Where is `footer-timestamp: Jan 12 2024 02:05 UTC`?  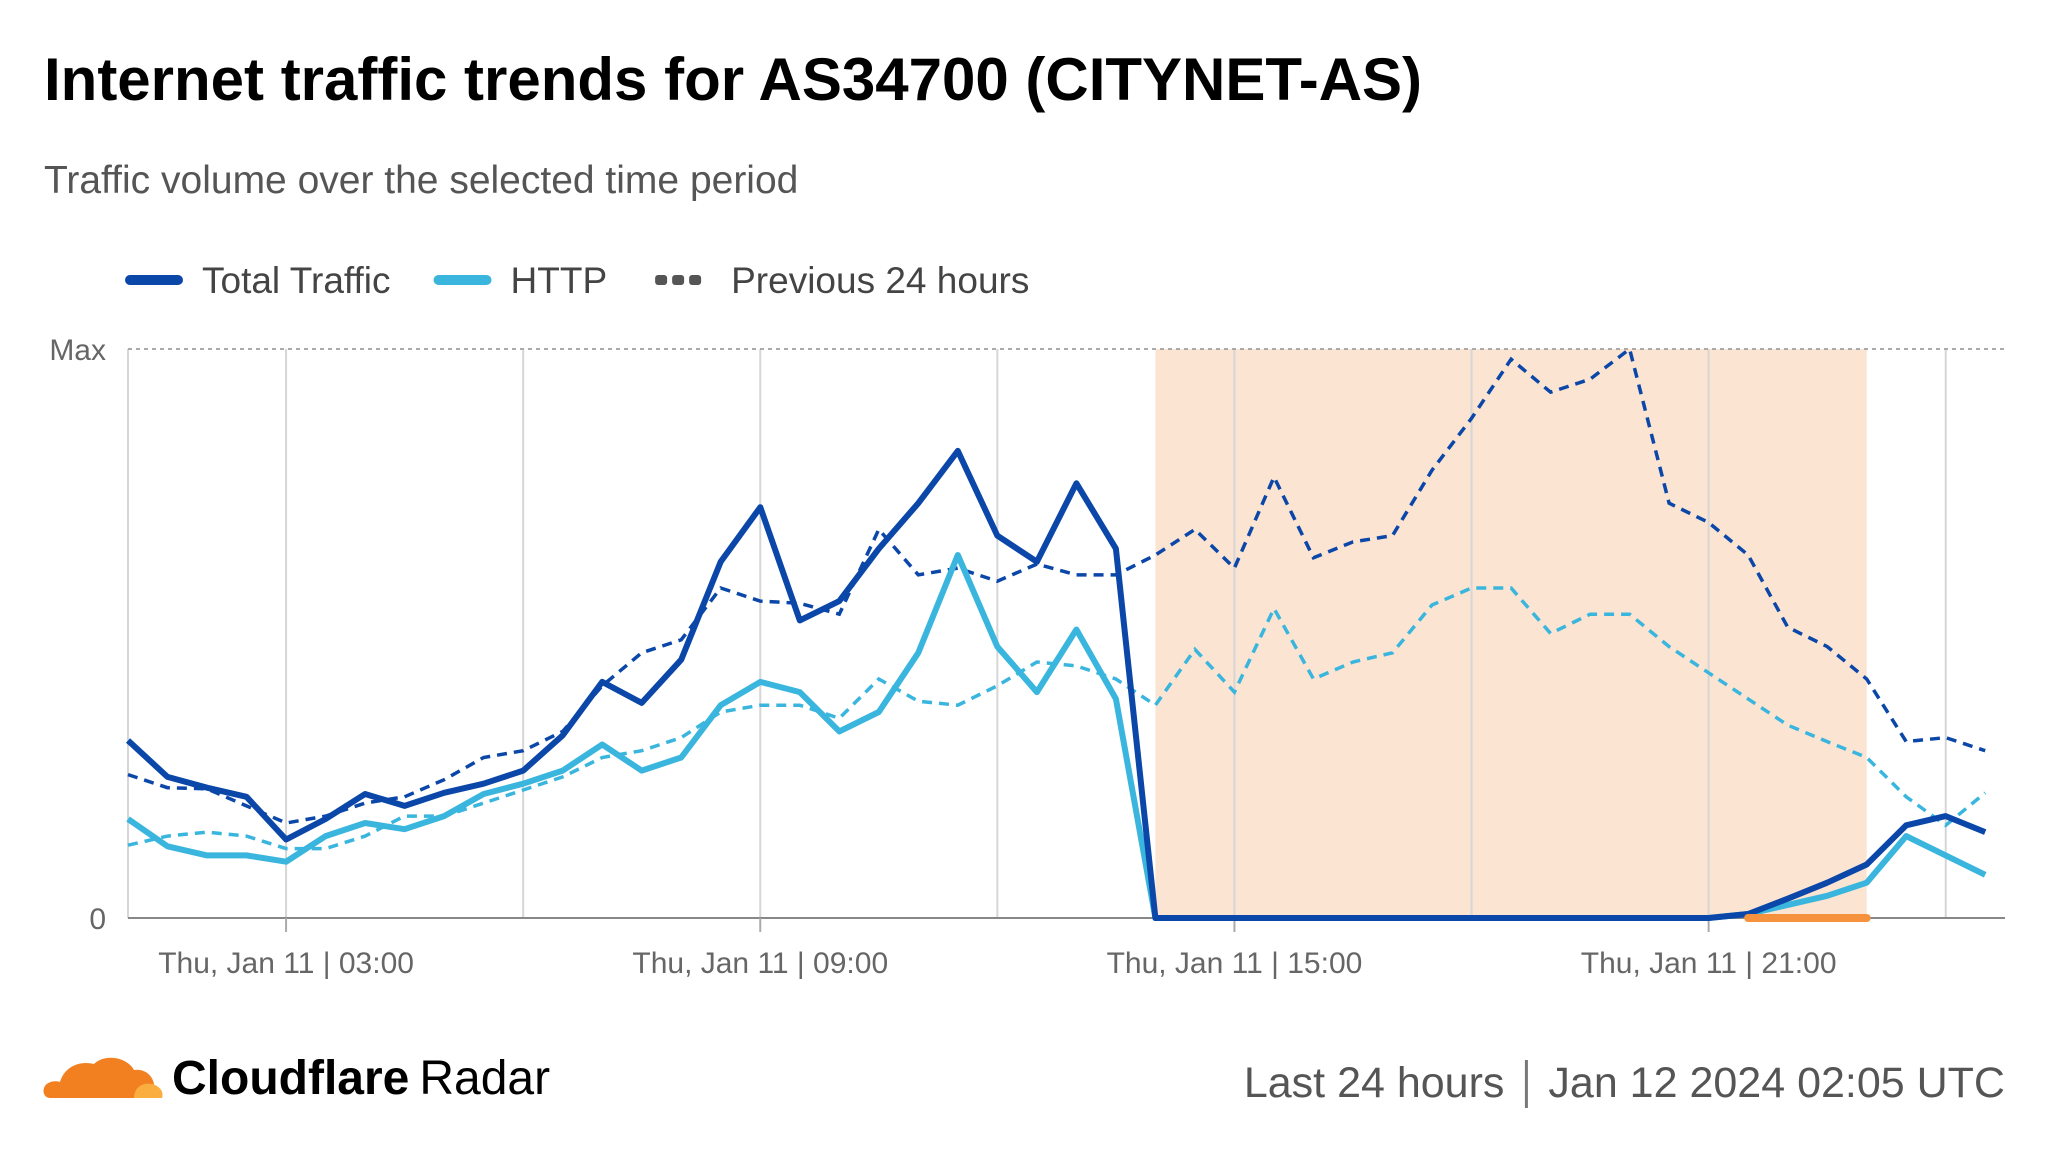 footer-timestamp: Jan 12 2024 02:05 UTC is located at coordinates (1776, 1083).